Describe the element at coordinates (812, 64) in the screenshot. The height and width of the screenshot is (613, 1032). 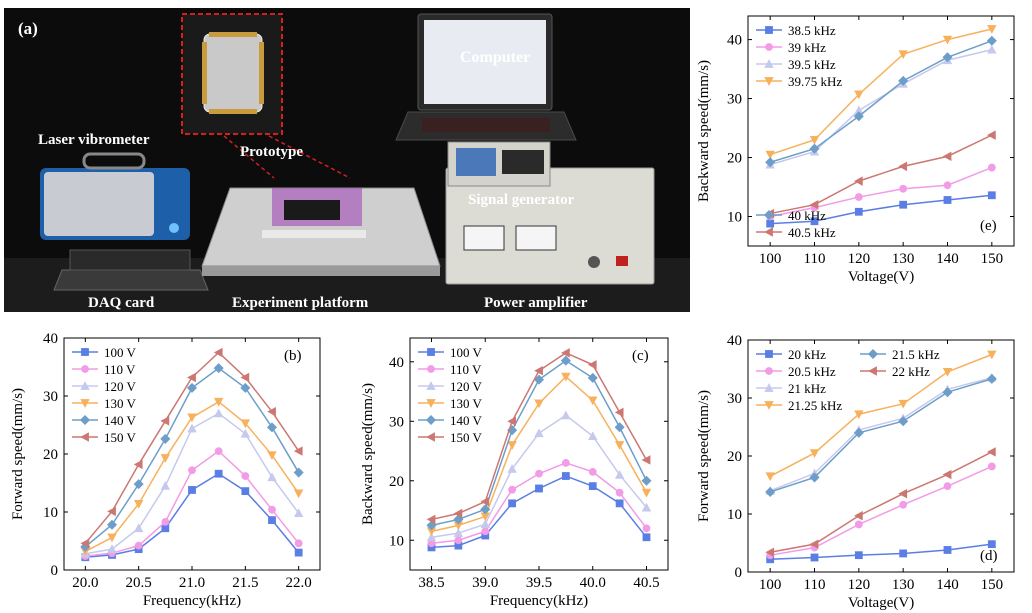
I see `legend-label: 39.5 kHz` at that location.